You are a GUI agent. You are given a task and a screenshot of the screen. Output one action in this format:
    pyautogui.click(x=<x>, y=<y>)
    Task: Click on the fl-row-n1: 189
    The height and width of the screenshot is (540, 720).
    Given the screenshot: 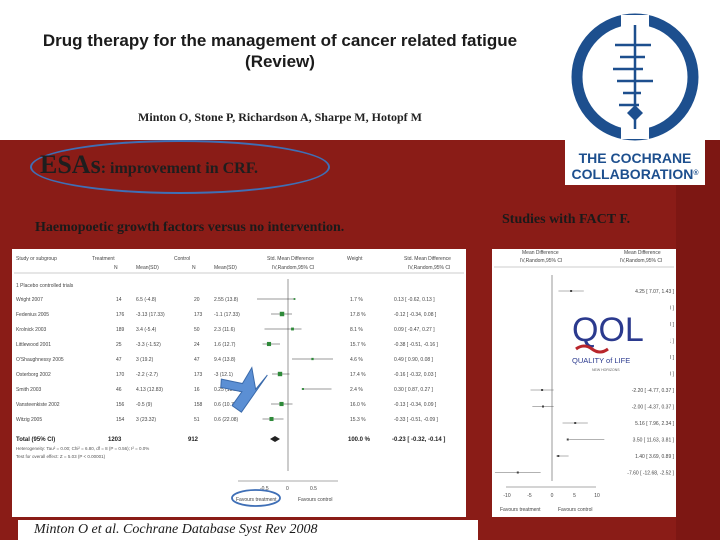 What is the action you would take?
    pyautogui.click(x=120, y=330)
    